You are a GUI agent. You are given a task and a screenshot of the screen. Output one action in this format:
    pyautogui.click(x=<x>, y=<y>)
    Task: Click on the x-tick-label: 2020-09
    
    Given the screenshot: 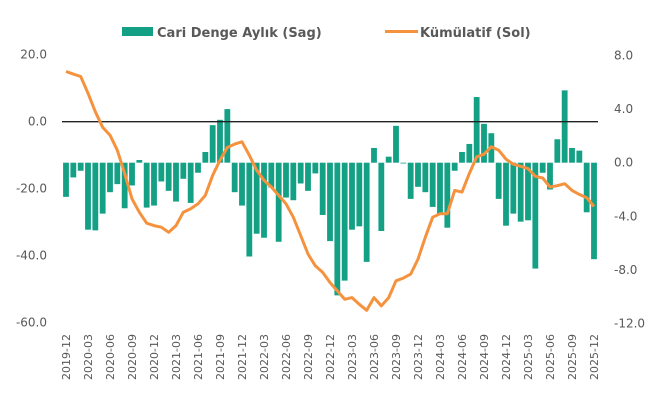 What is the action you would take?
    pyautogui.click(x=132, y=357)
    